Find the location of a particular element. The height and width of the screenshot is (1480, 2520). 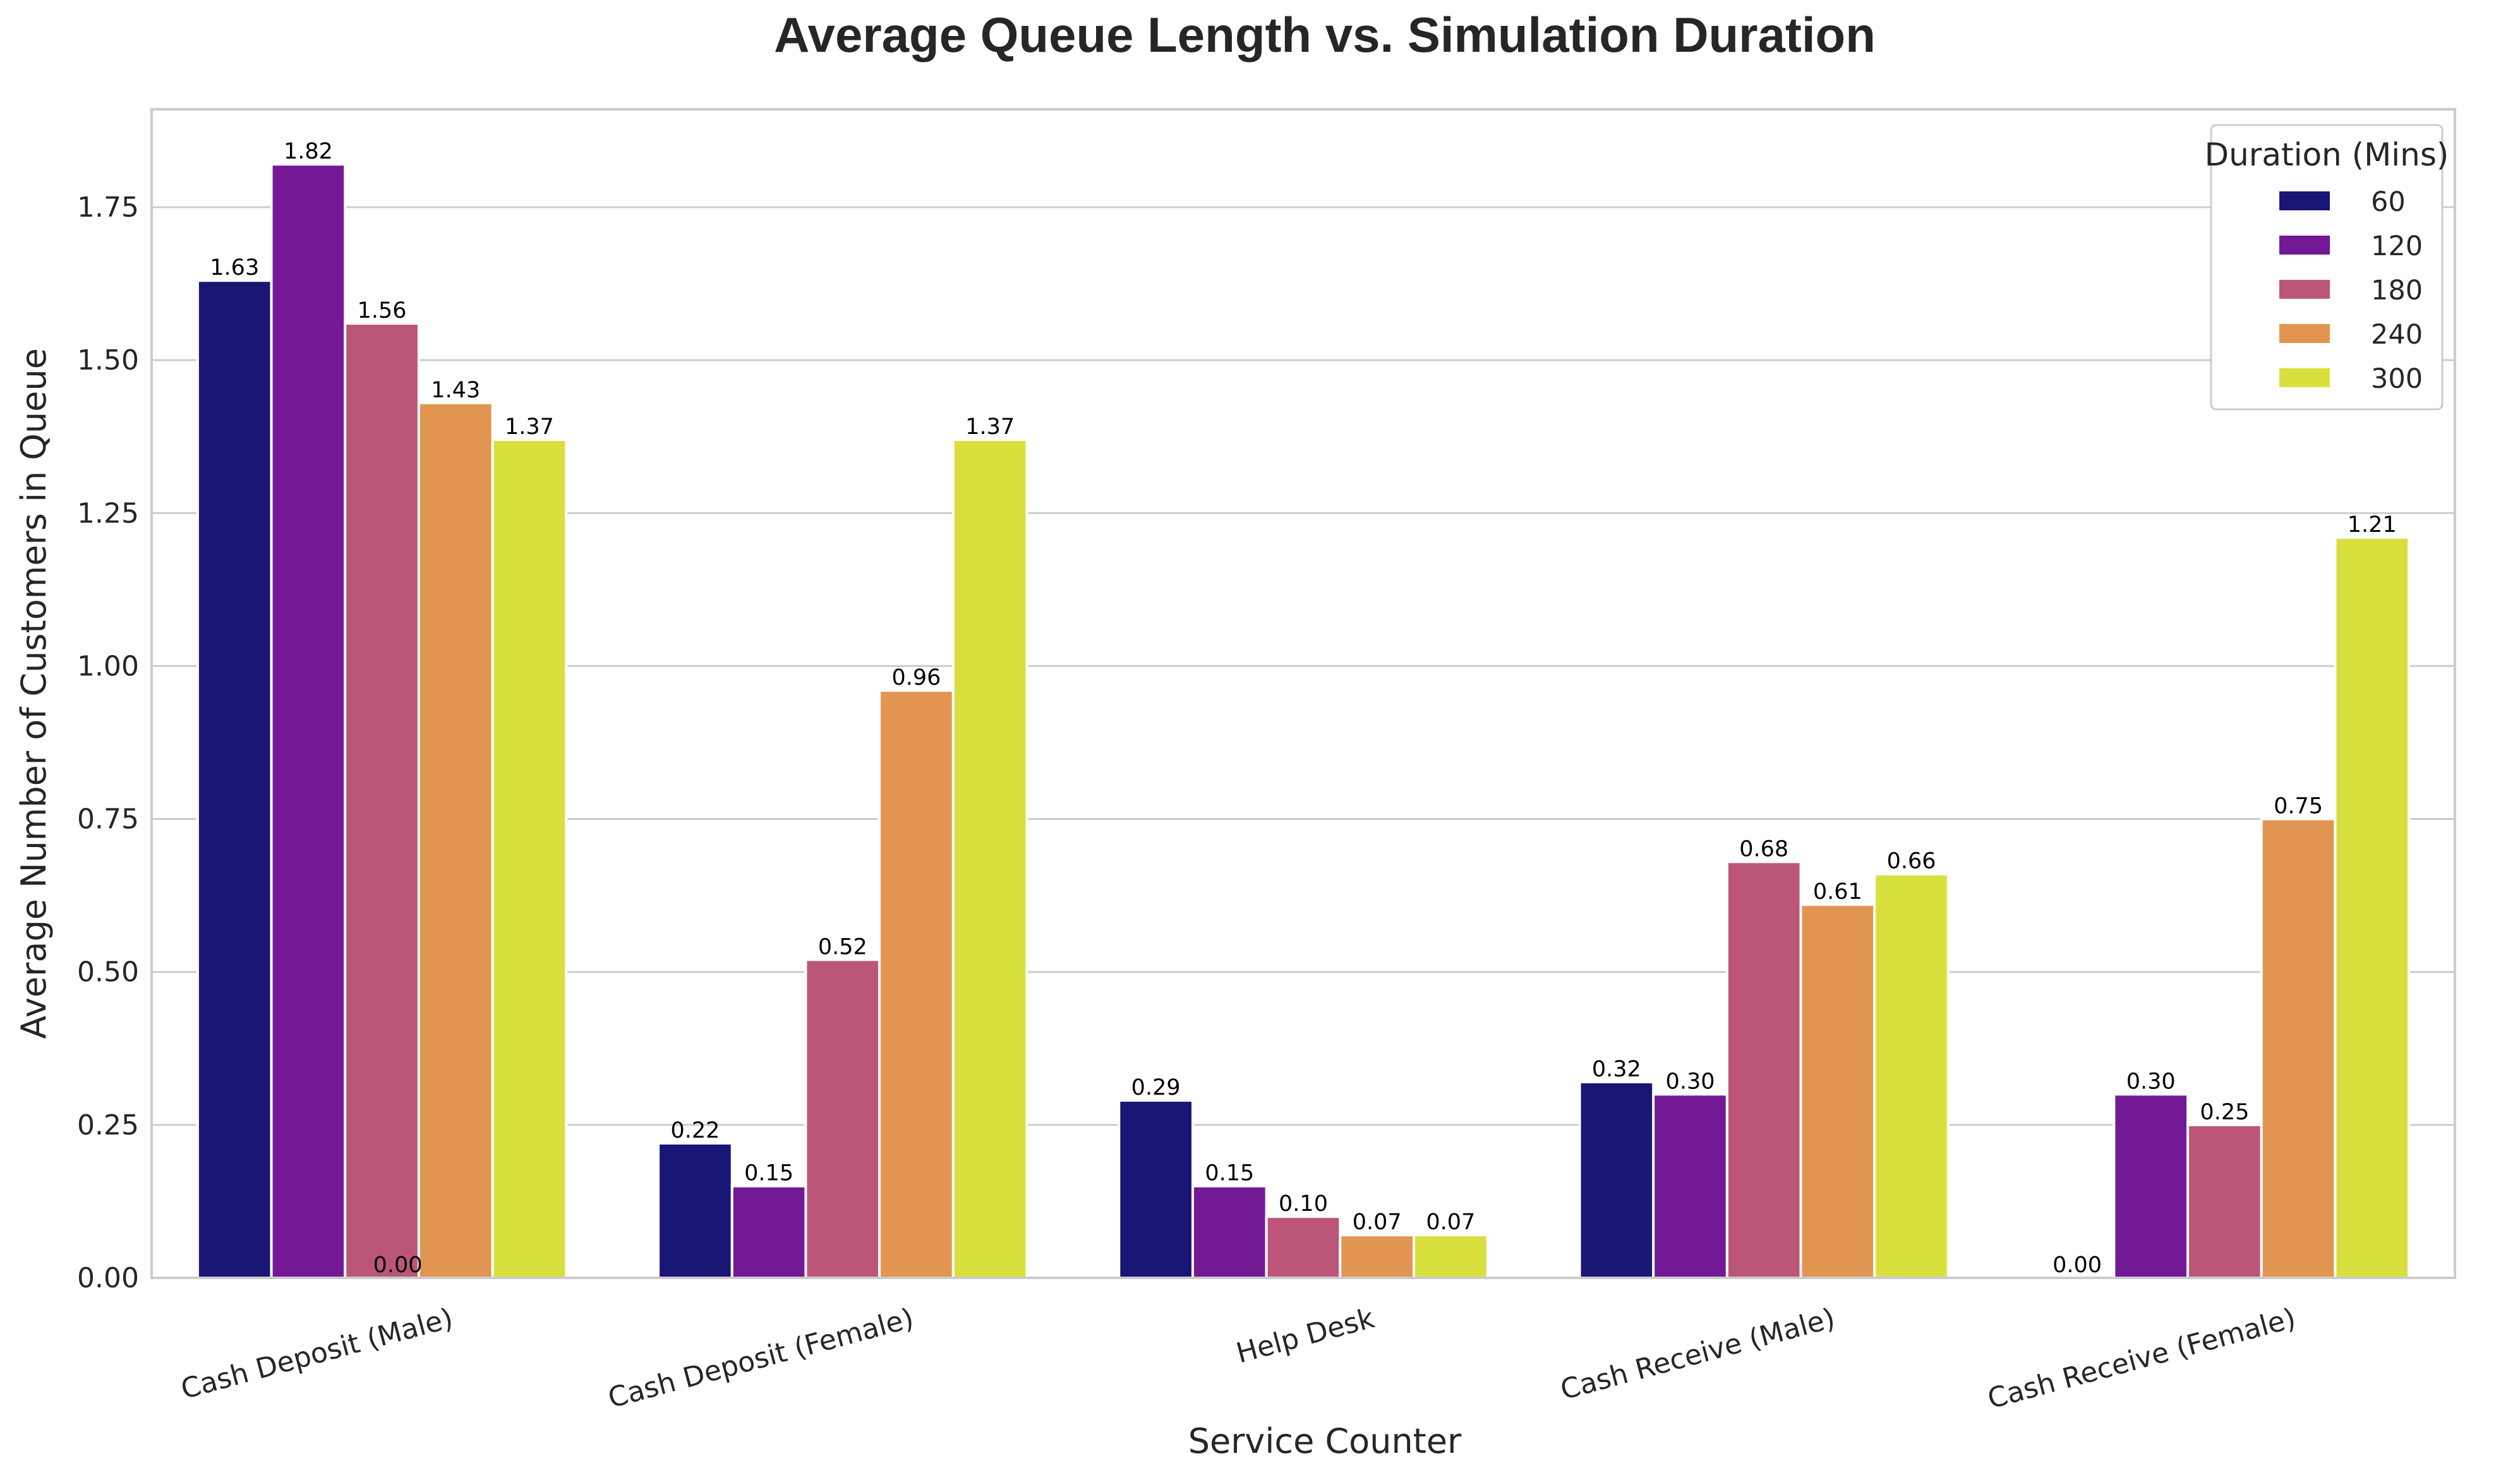

data-label: 0.68 is located at coordinates (1763, 849).